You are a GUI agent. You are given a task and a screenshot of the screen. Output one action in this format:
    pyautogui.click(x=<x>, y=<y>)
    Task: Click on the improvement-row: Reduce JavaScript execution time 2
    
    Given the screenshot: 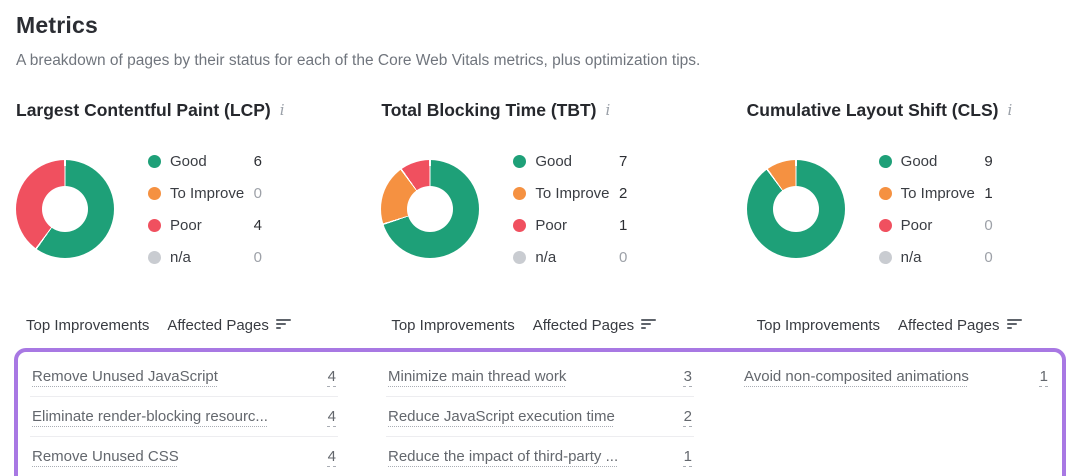 What is the action you would take?
    pyautogui.click(x=540, y=416)
    